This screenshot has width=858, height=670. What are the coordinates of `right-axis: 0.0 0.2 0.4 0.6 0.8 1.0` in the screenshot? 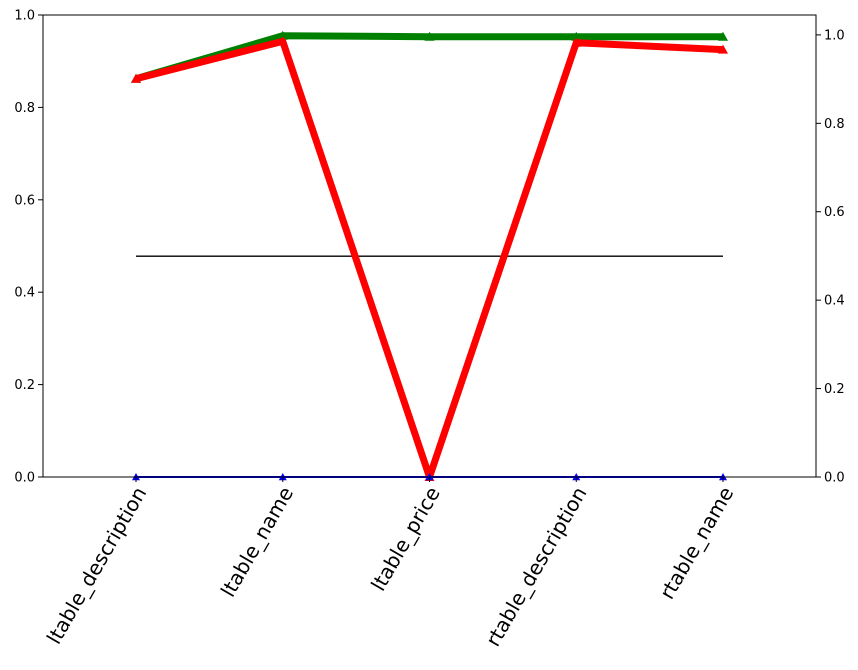 It's located at (830, 257).